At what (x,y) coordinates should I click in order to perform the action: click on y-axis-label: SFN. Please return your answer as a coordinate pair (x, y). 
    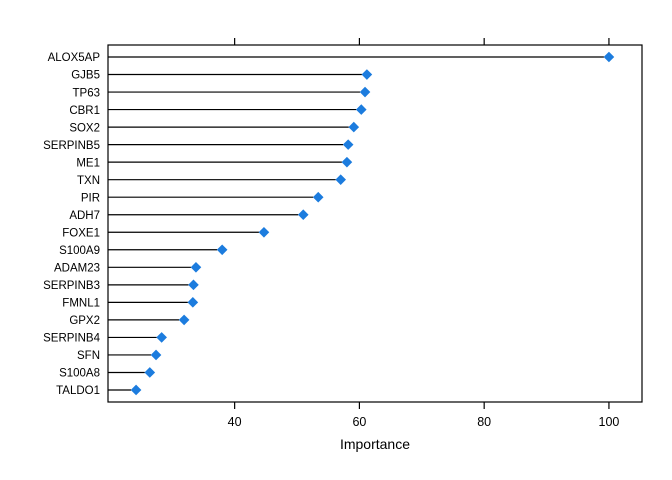
    Looking at the image, I should click on (88, 356).